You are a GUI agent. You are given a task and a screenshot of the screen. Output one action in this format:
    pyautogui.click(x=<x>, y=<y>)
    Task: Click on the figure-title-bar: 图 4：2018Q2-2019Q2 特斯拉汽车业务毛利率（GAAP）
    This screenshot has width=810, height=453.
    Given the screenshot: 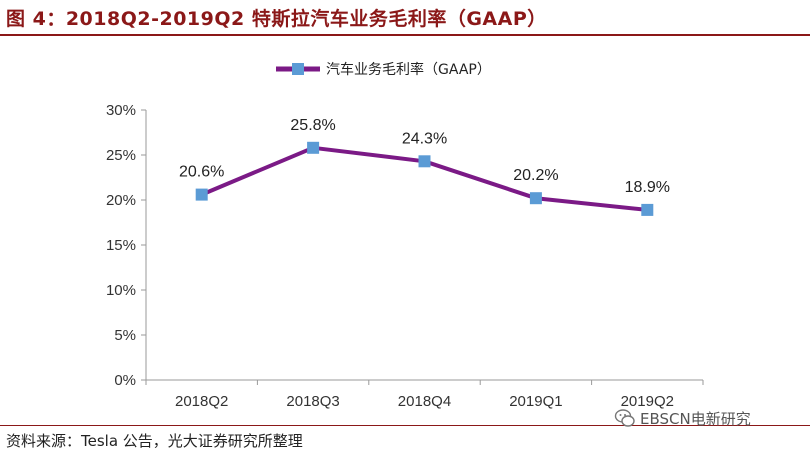 What is the action you would take?
    pyautogui.click(x=405, y=18)
    